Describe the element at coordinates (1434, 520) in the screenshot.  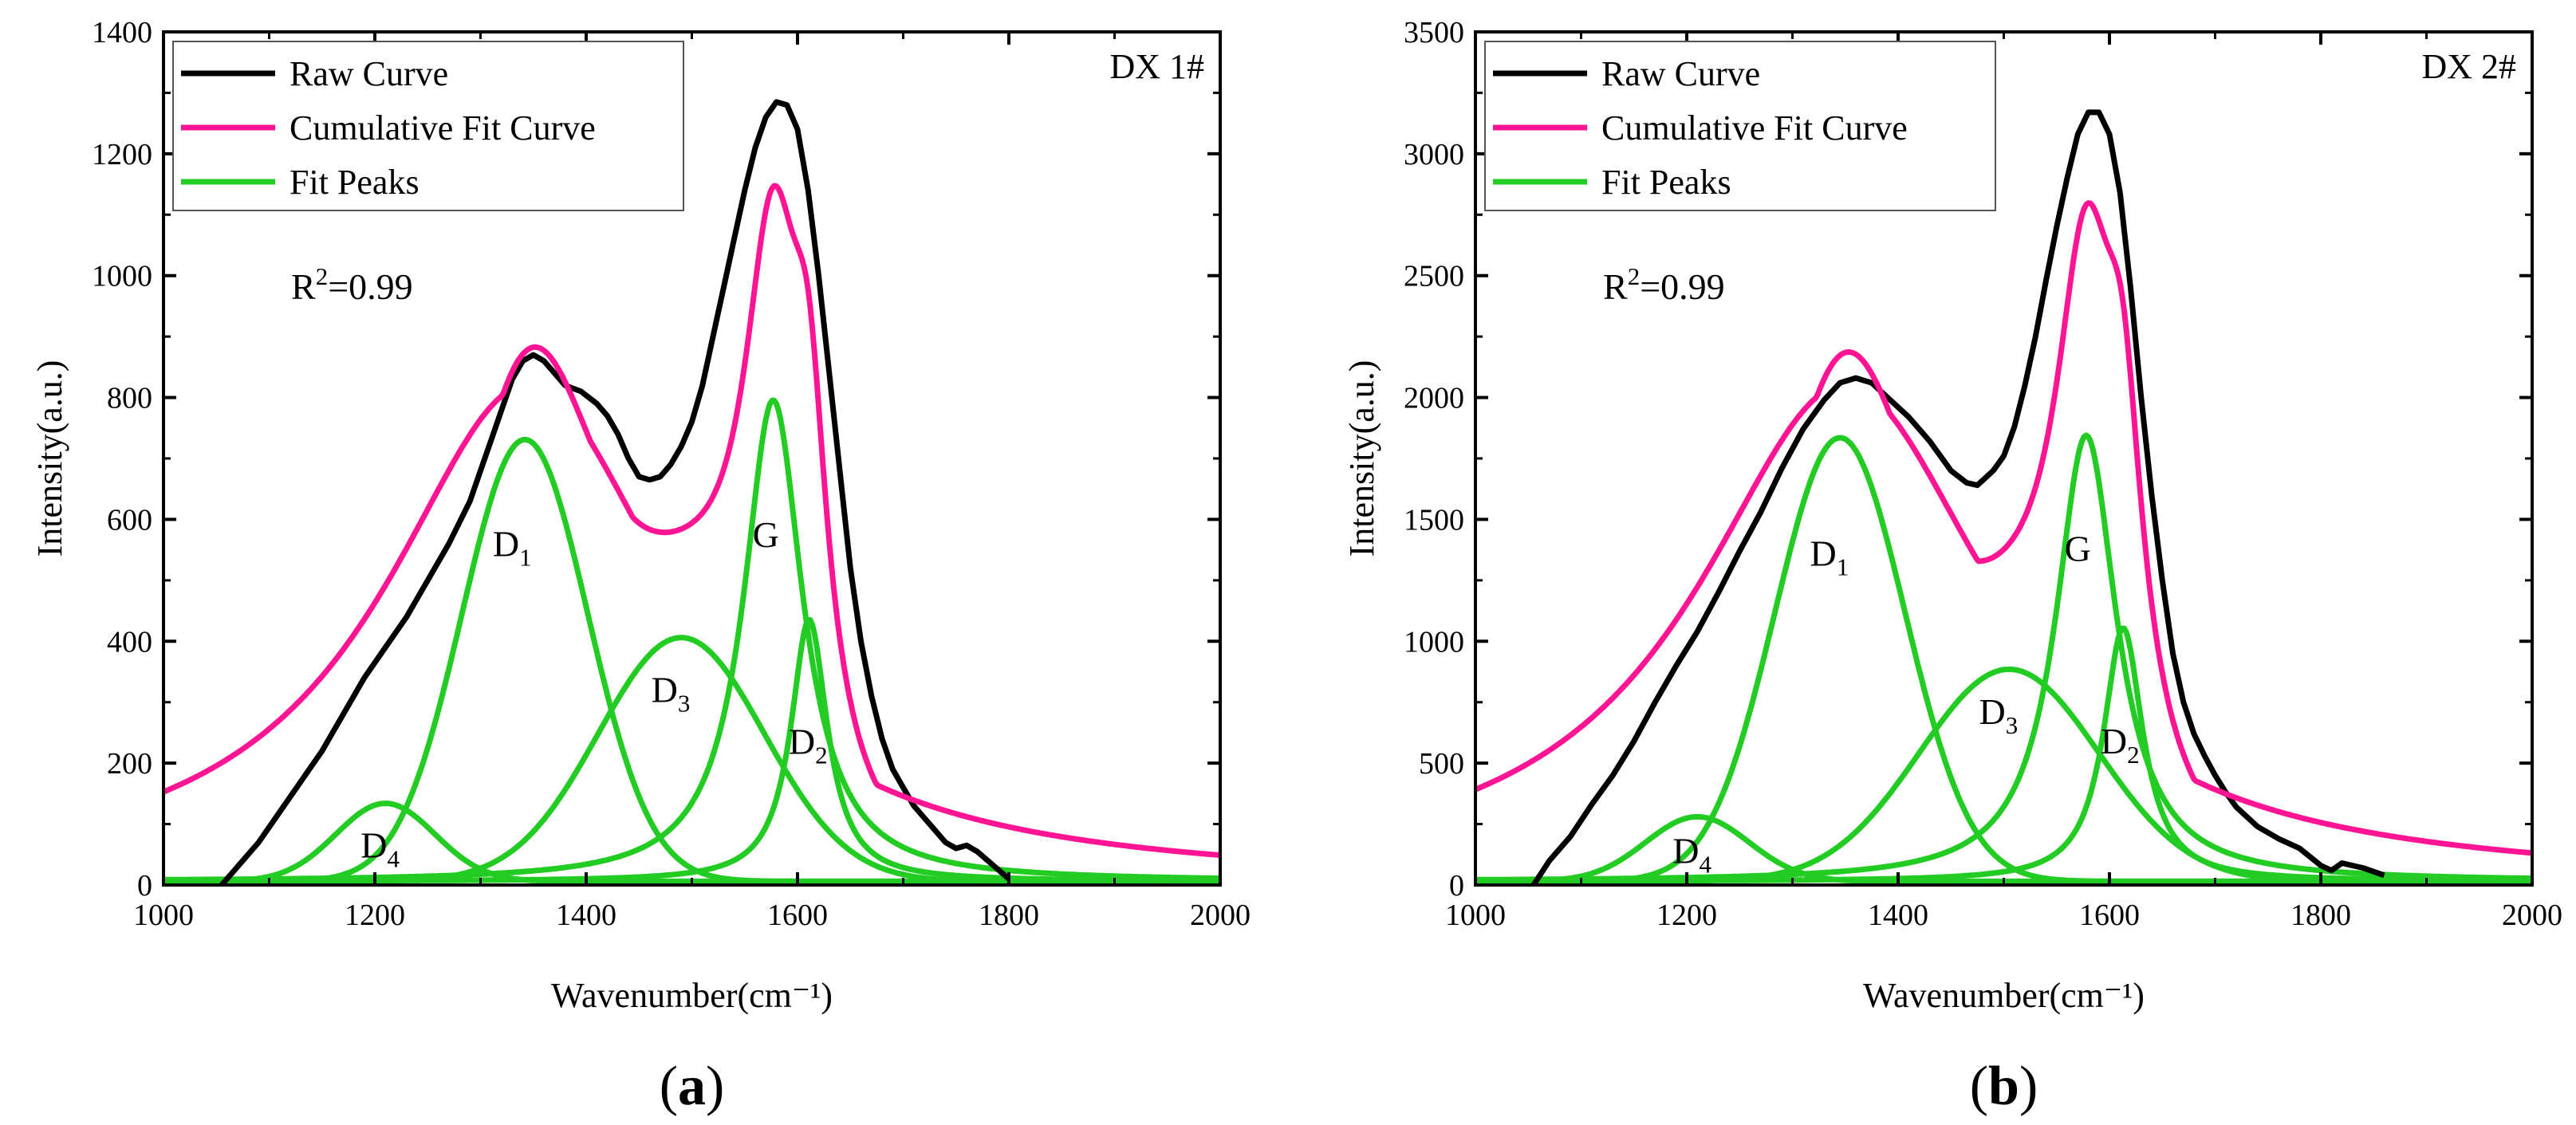
I see `y-tick-label: 1500` at that location.